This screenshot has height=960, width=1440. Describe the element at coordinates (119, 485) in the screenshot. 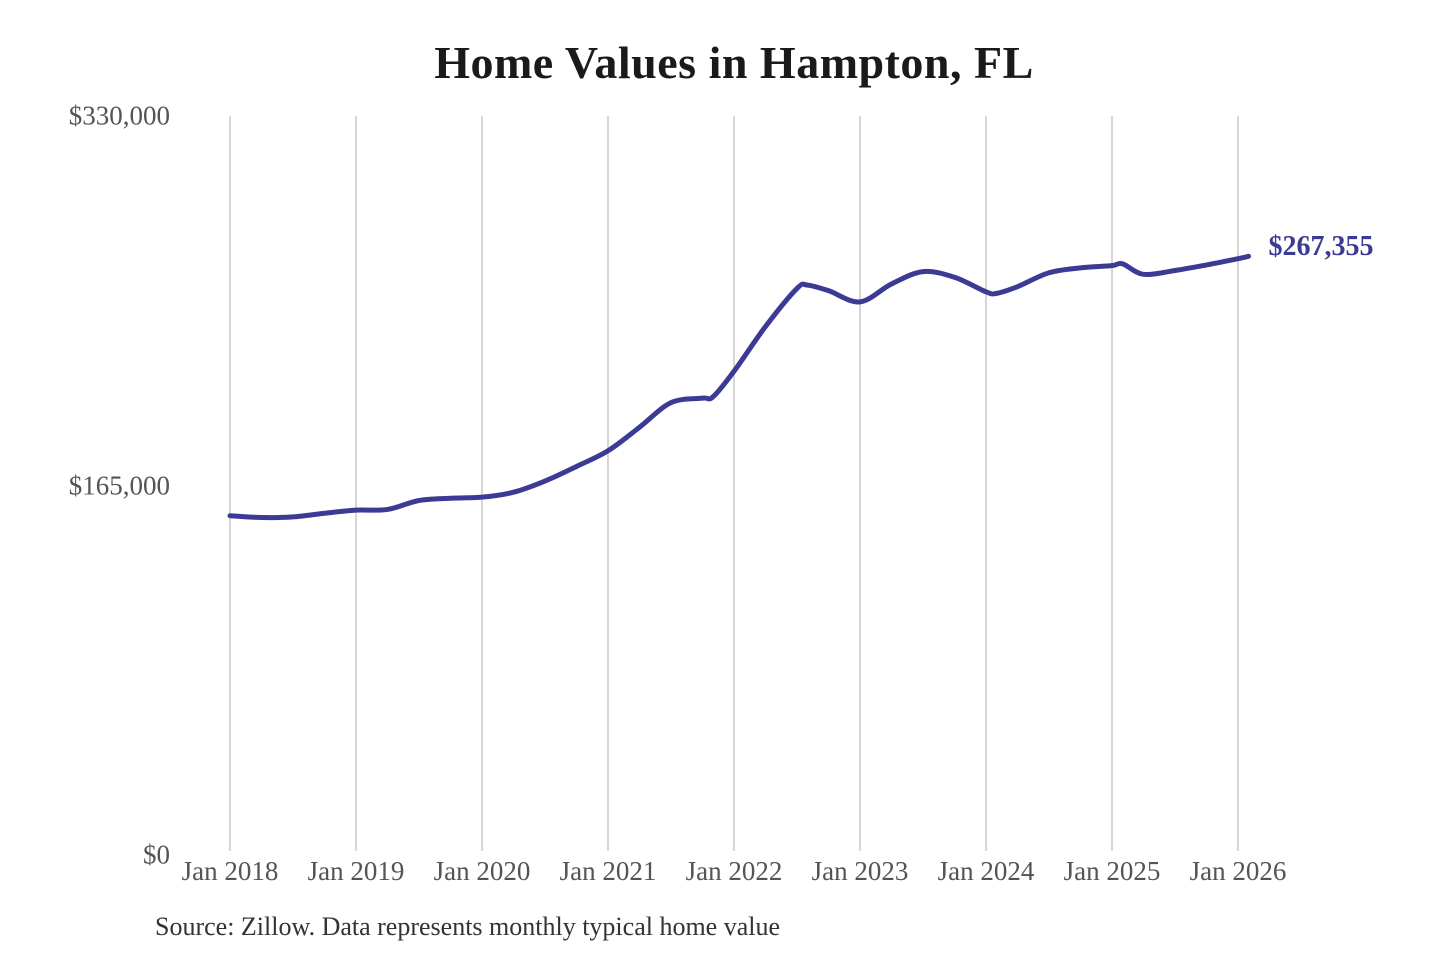

I see `y-axis-tick-label: $165,000` at that location.